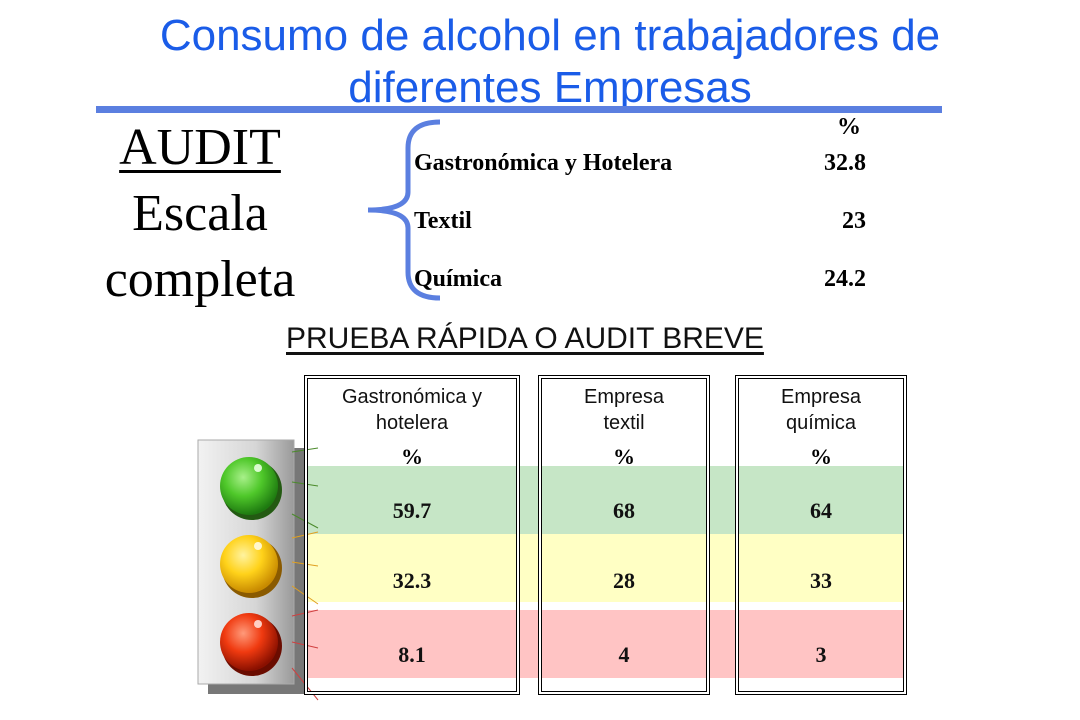  I want to click on row-name: Gastronómica y Hotelera, so click(543, 163).